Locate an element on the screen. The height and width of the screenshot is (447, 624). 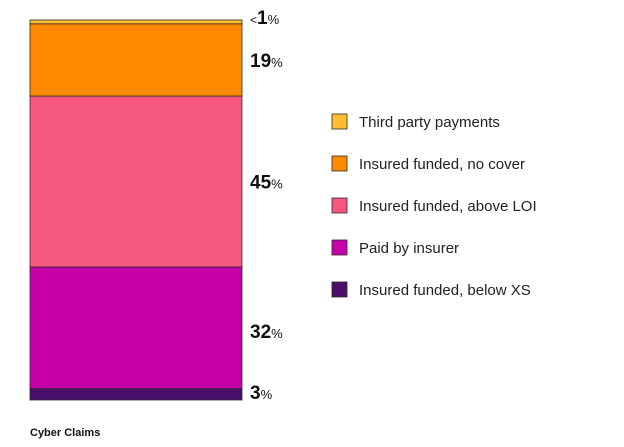
bar-segment-paid-by-insurer is located at coordinates (136, 327).